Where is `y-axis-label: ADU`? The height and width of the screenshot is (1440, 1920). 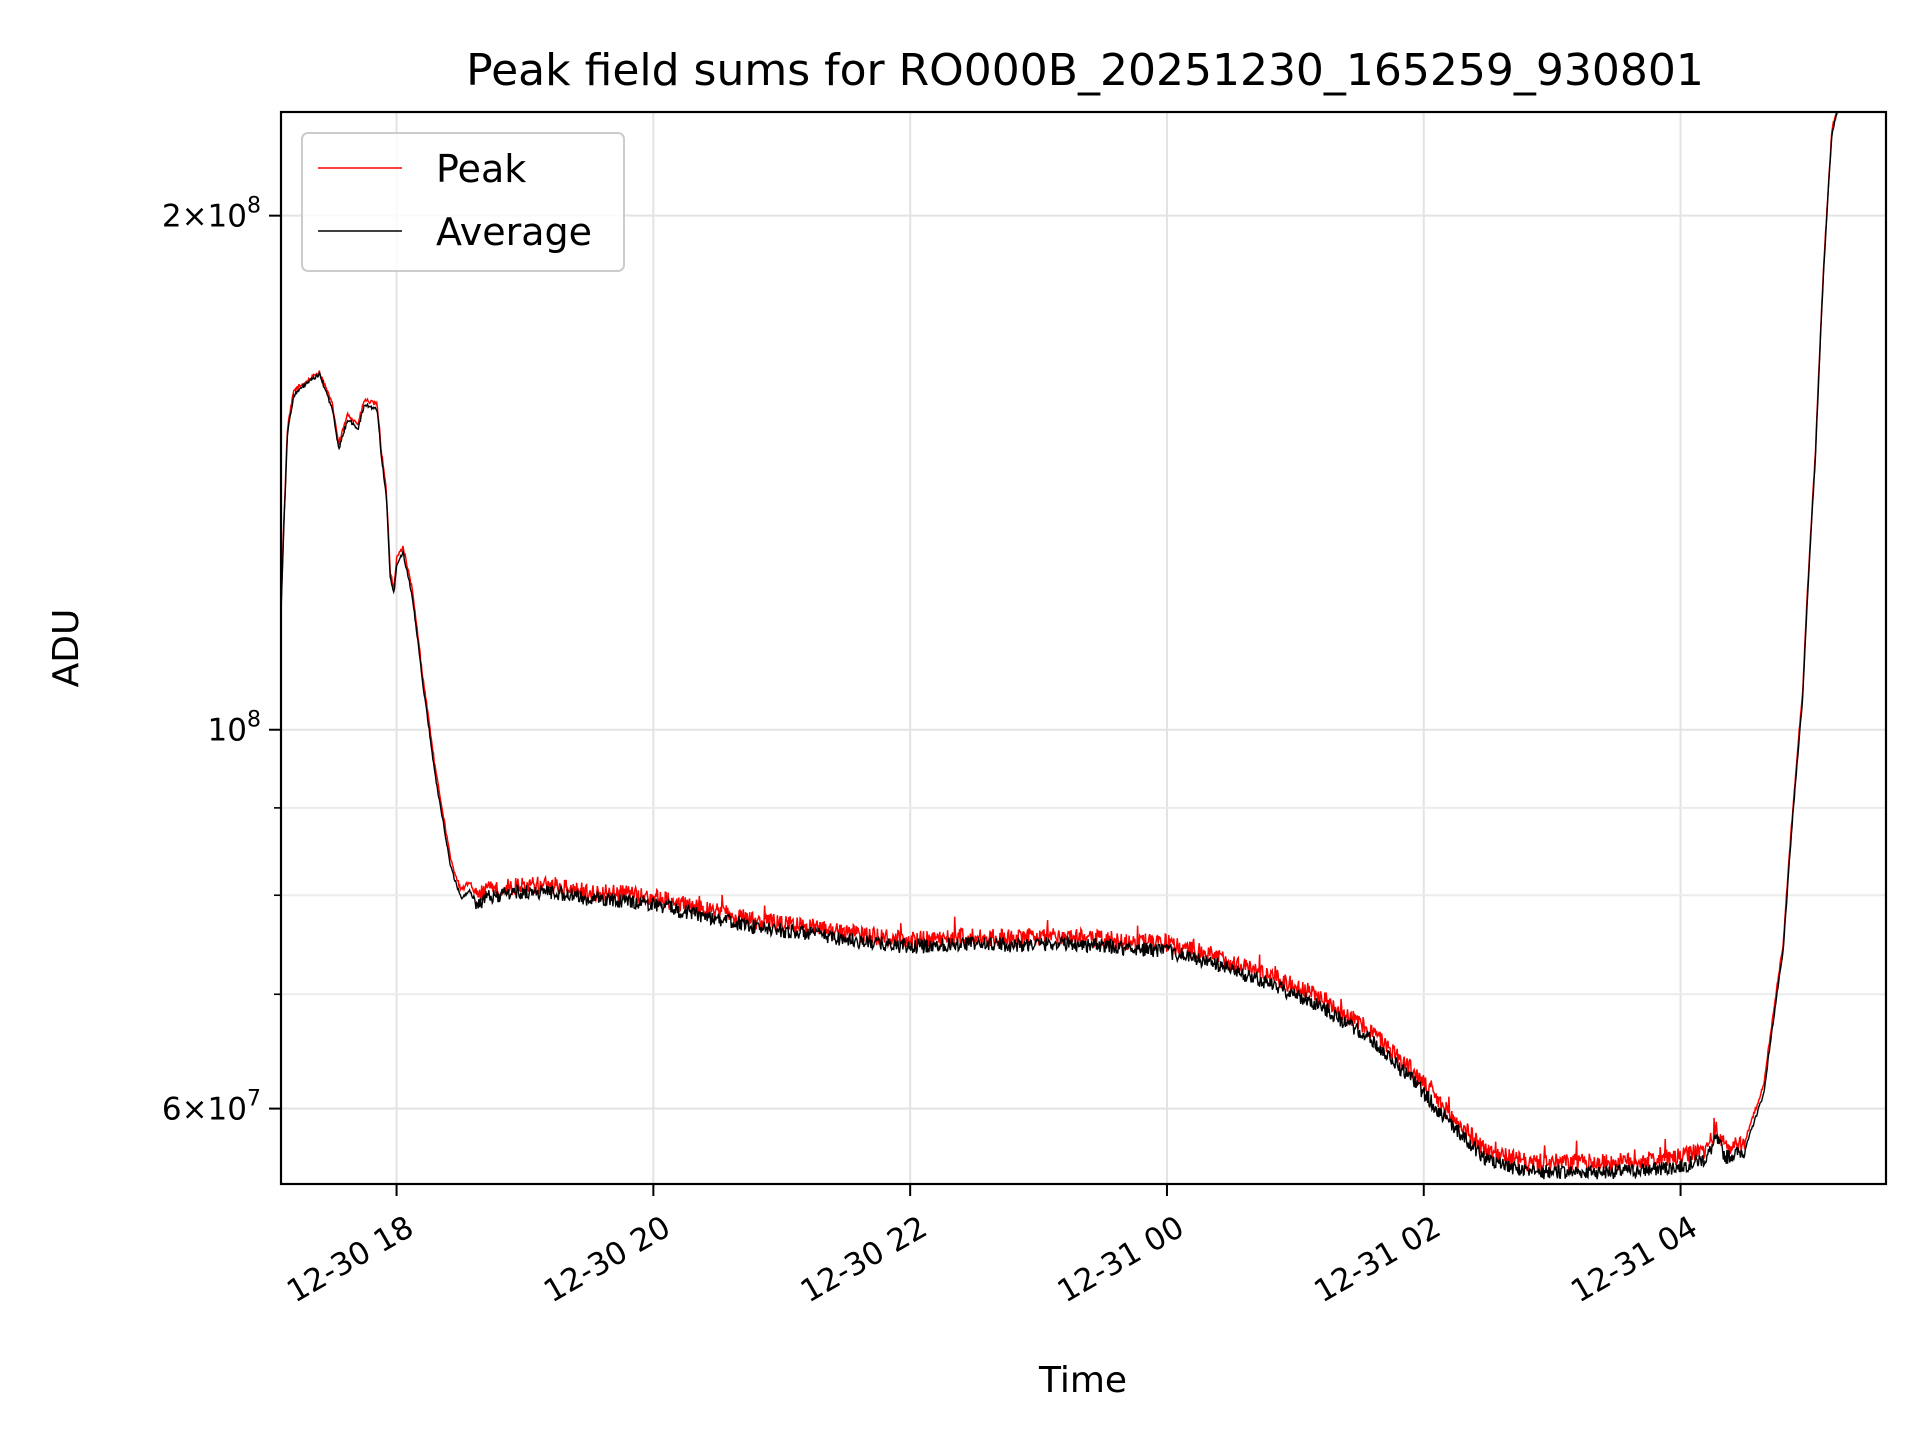 y-axis-label: ADU is located at coordinates (66, 648).